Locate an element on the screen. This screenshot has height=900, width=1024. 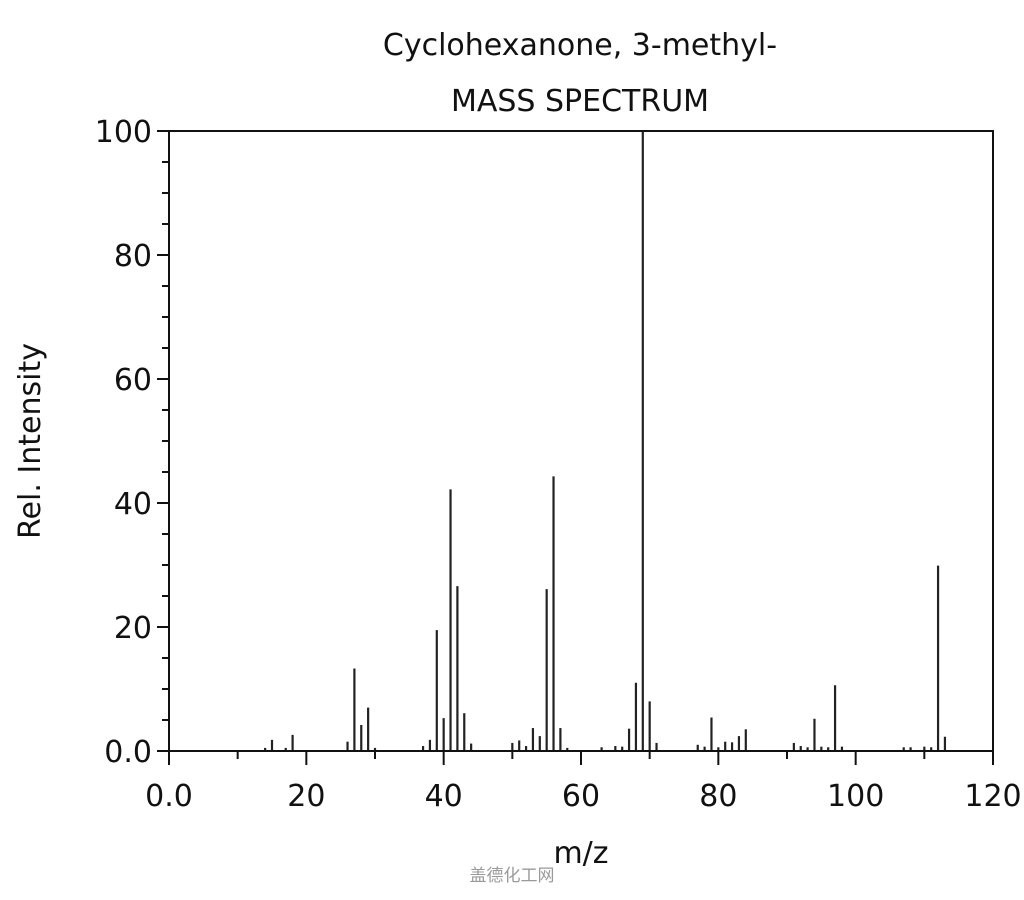
y-tick-label: 20 is located at coordinates (133, 628).